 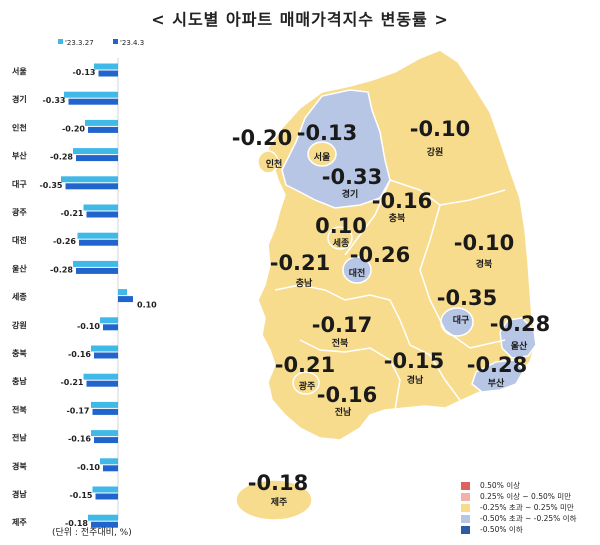 What do you see at coordinates (380, 255) in the screenshot?
I see `map-value: -0.26` at bounding box center [380, 255].